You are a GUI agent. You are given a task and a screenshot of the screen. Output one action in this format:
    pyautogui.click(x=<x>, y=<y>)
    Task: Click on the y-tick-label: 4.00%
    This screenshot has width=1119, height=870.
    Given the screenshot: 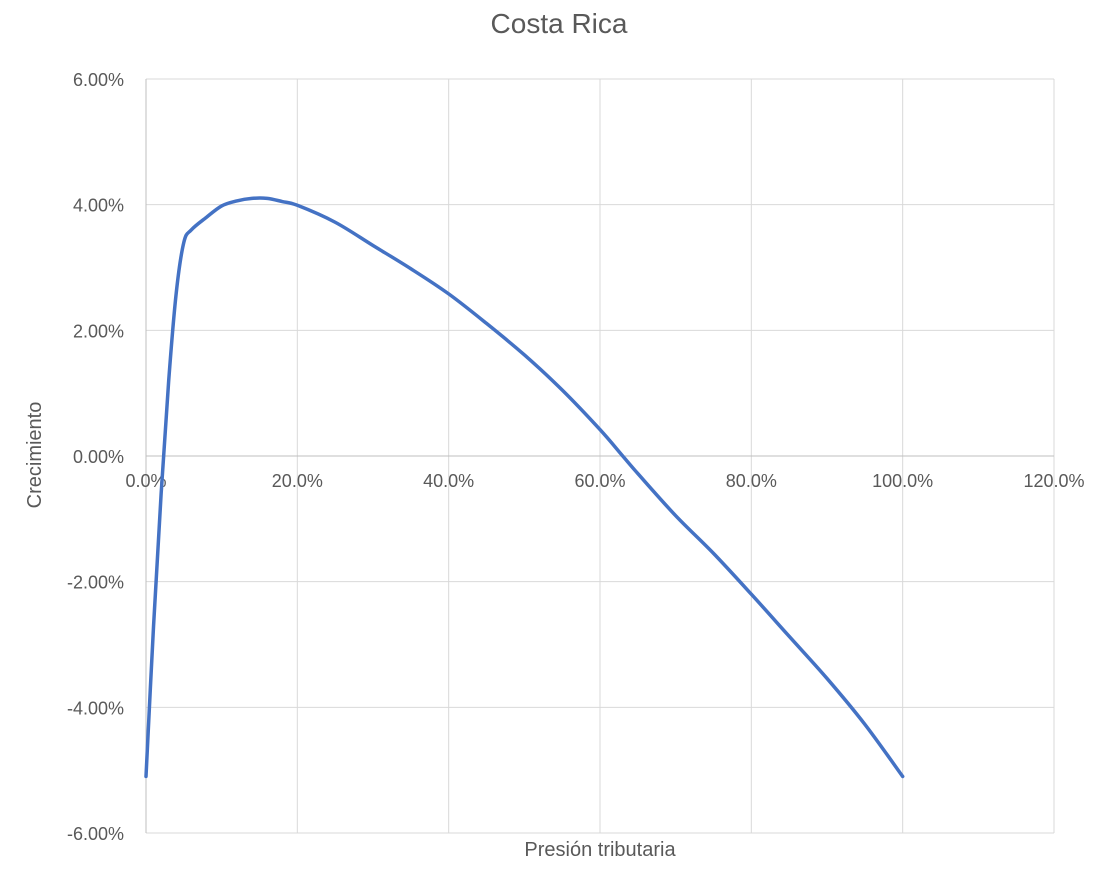 What is the action you would take?
    pyautogui.click(x=98, y=206)
    